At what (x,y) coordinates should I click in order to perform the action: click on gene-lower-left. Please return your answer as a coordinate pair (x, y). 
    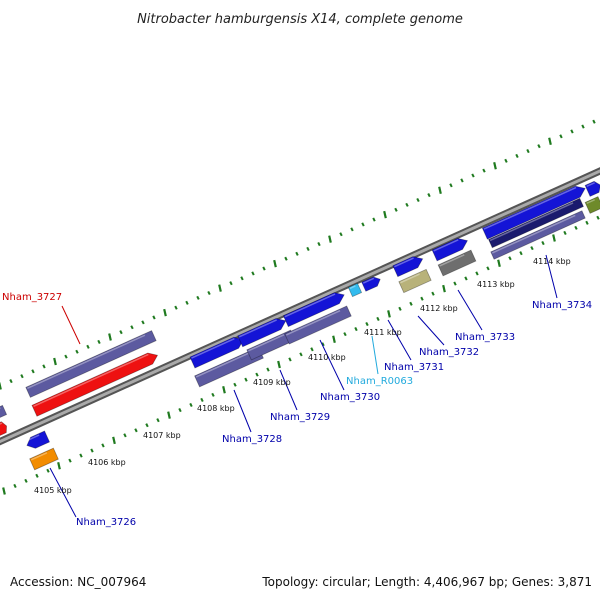
    Looking at the image, I should click on (38, 440).